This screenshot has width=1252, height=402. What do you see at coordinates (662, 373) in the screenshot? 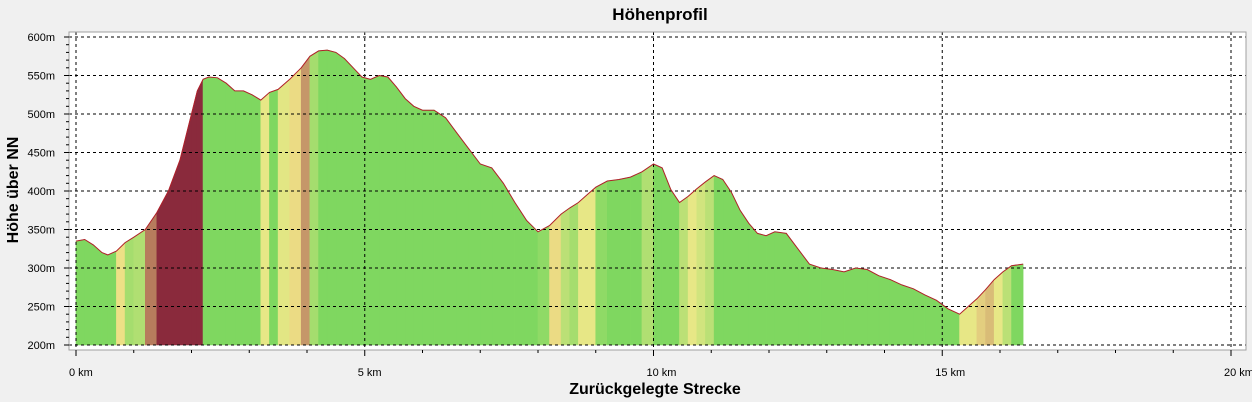
I see `x-tick-label: 10 km` at bounding box center [662, 373].